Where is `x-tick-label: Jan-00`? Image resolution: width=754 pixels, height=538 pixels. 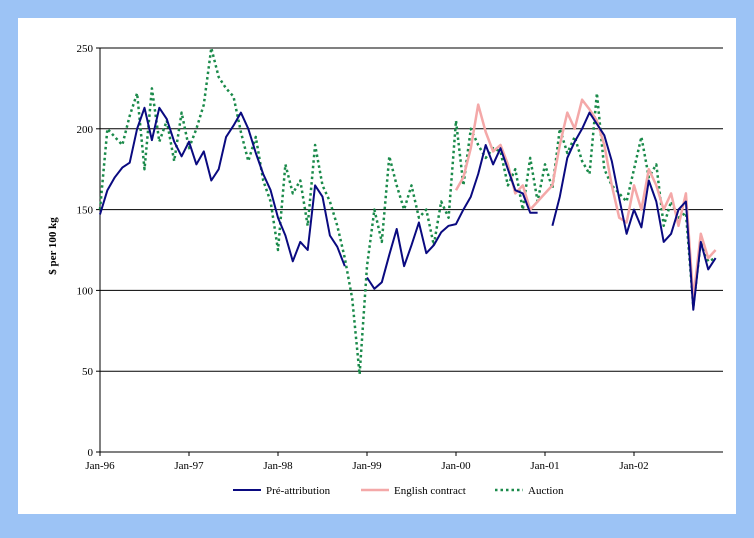
x-tick-label: Jan-00 is located at coordinates (456, 466).